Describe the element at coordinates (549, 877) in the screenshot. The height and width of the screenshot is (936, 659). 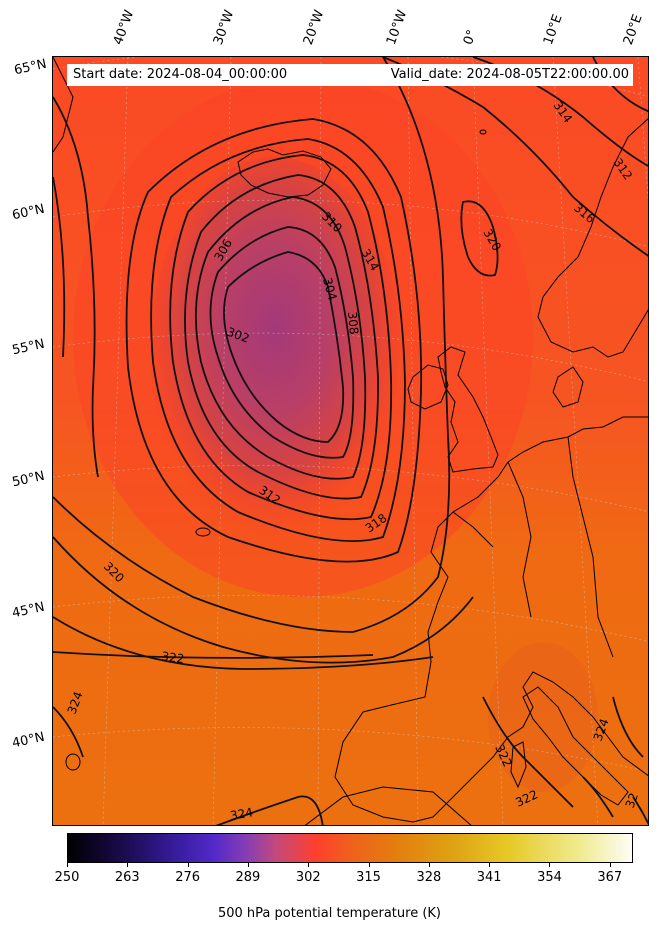
I see `colorbar-tick-label: 354` at that location.